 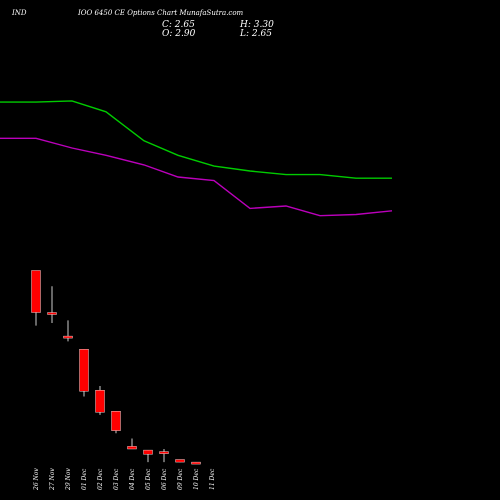 I want to click on symbol-label: IND, so click(x=19, y=13).